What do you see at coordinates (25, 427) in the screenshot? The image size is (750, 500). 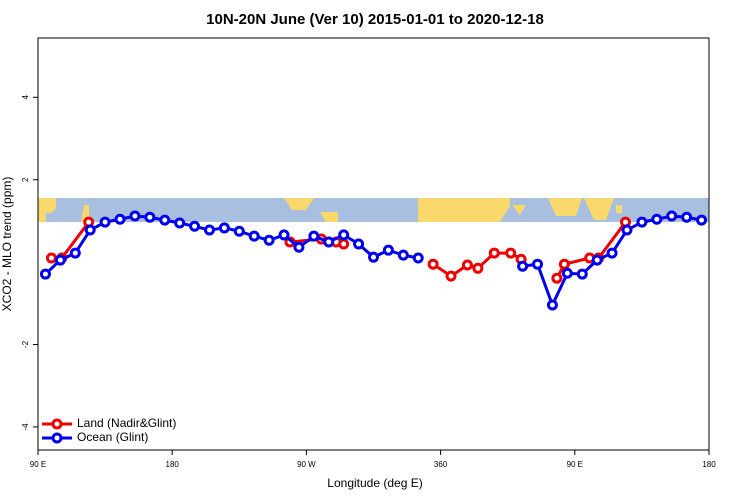 I see `y-tick-label: -4` at bounding box center [25, 427].